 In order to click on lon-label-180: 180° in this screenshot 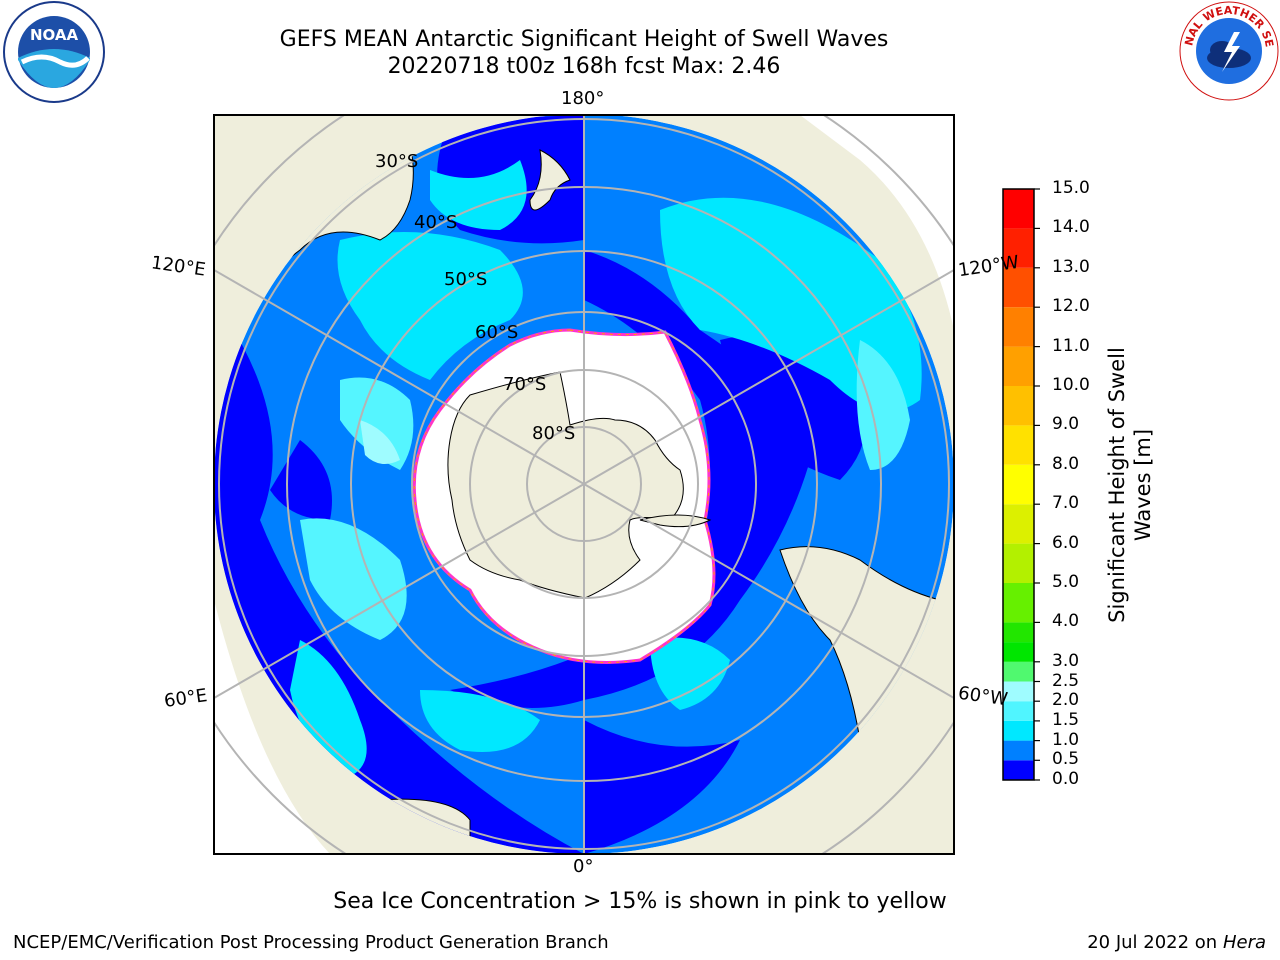, I will do `click(583, 98)`.